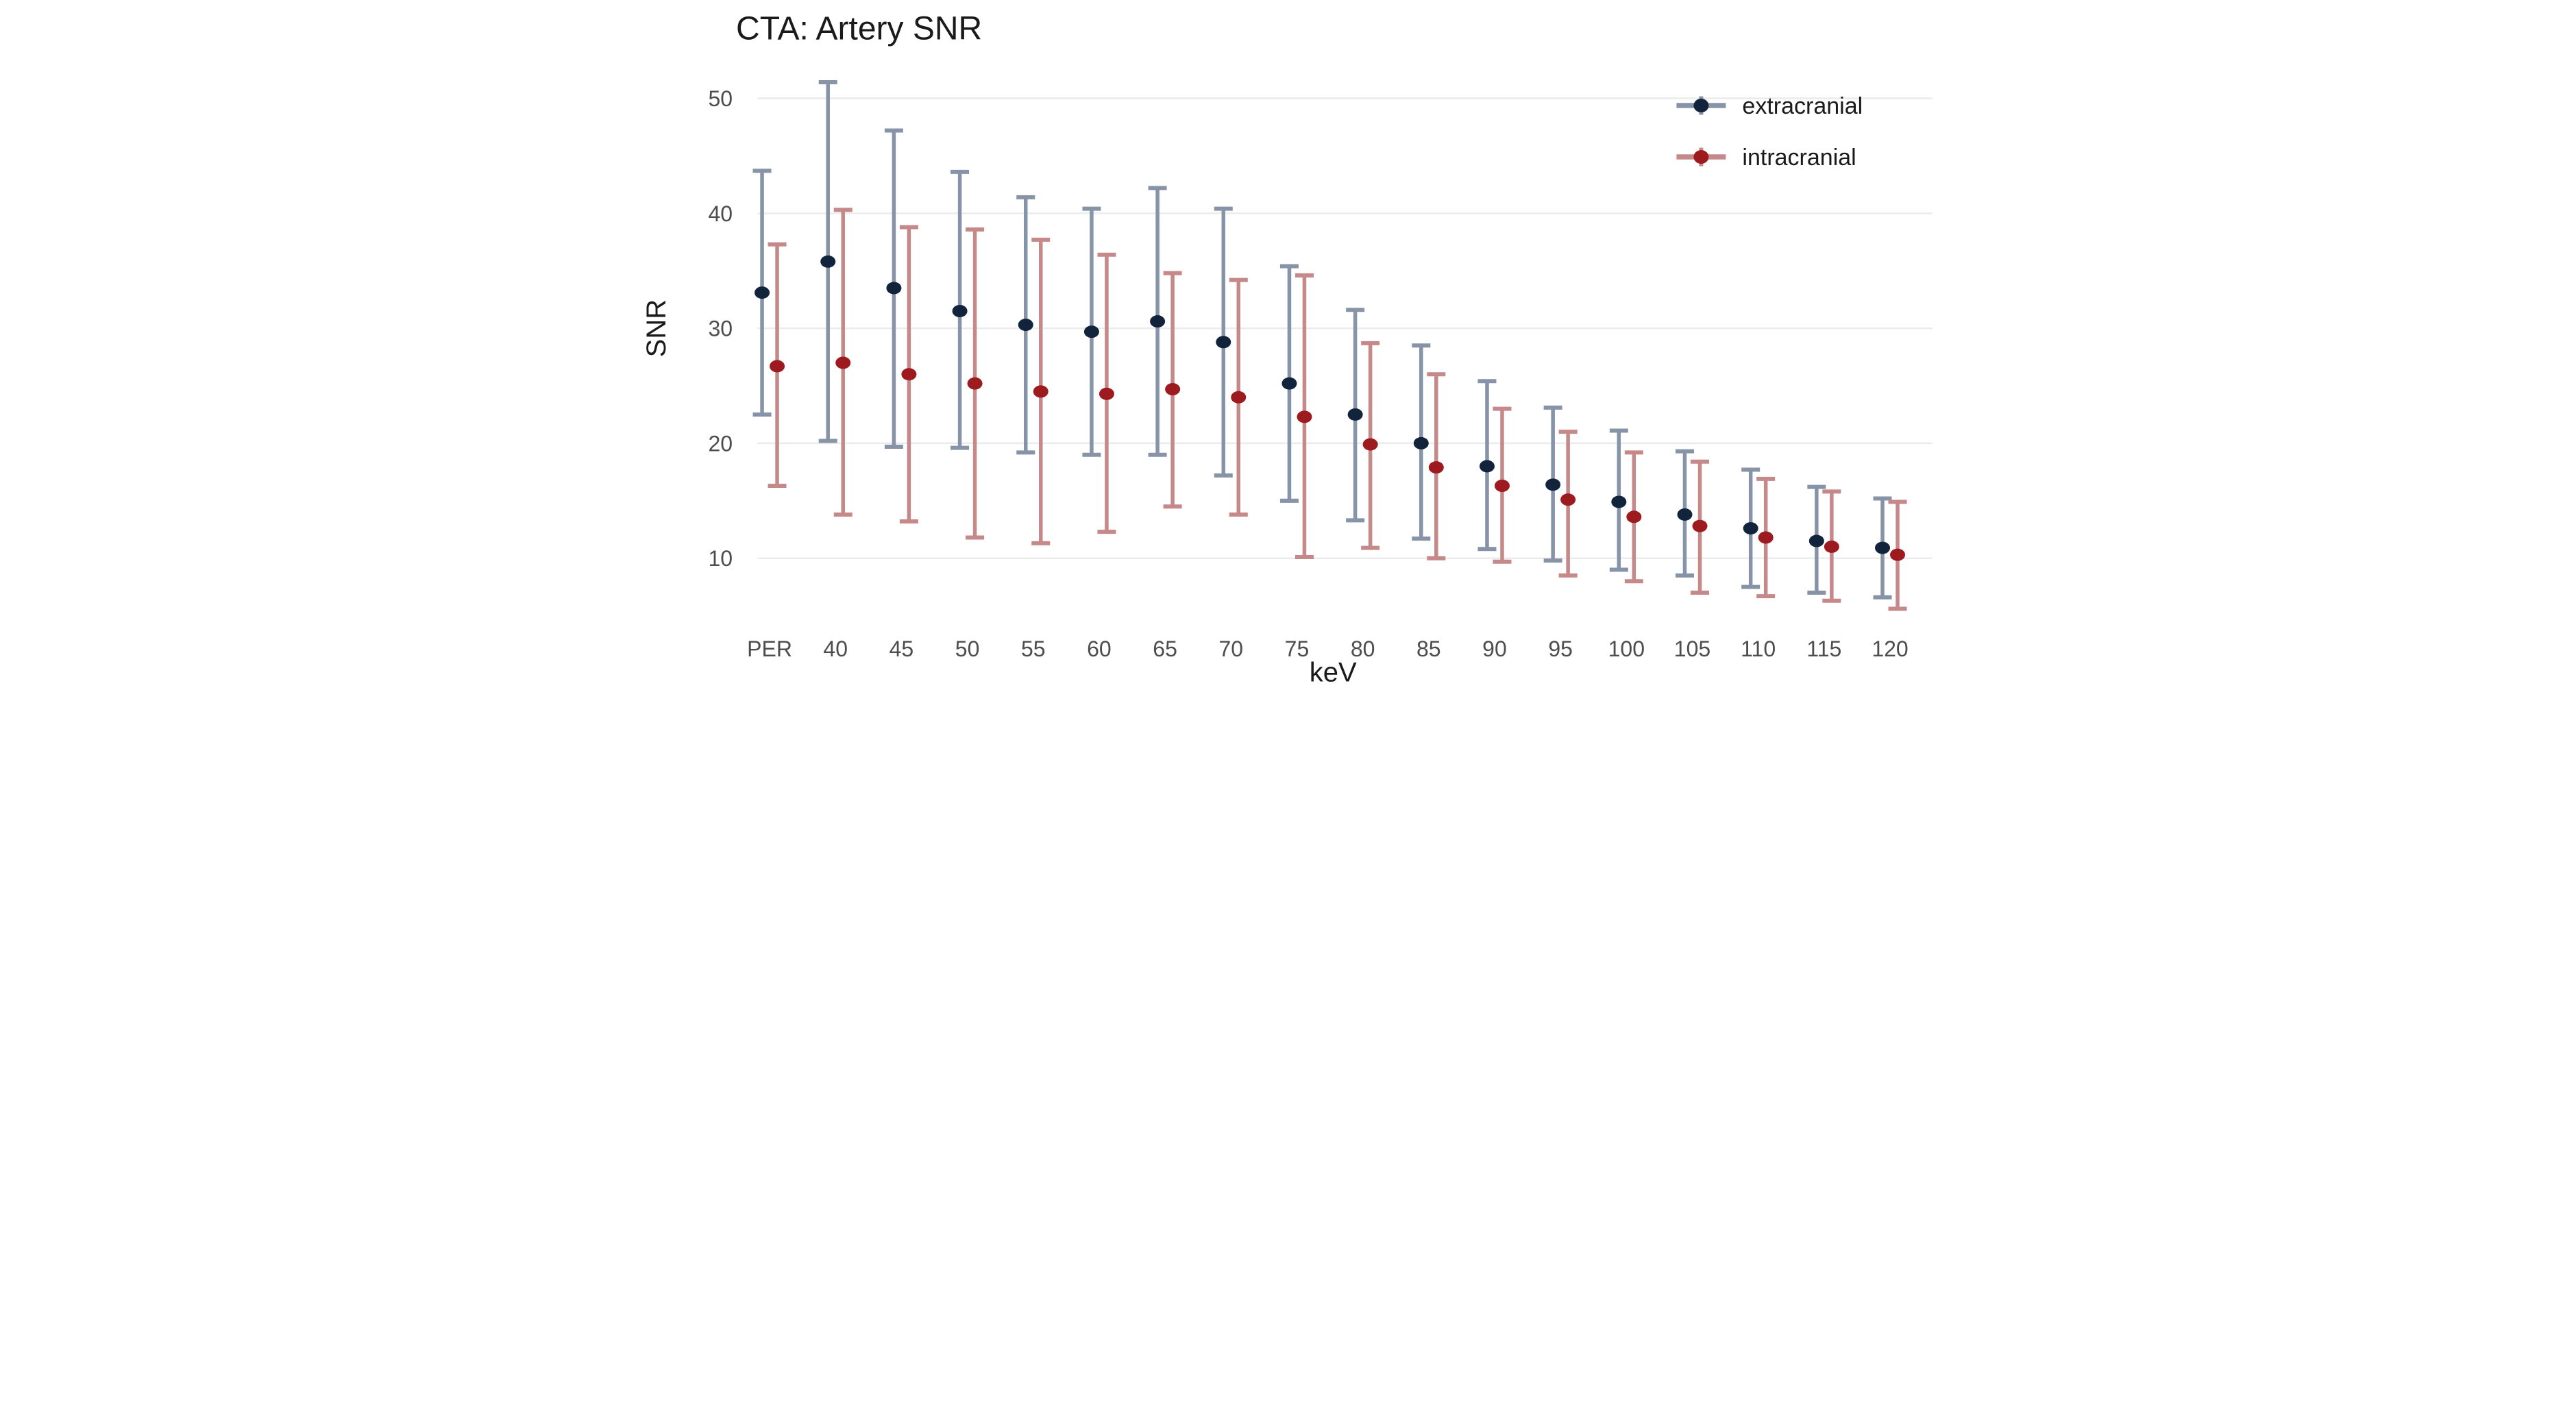 This screenshot has width=2576, height=1419. What do you see at coordinates (1824, 649) in the screenshot?
I see `x-tick-label-115: 115` at bounding box center [1824, 649].